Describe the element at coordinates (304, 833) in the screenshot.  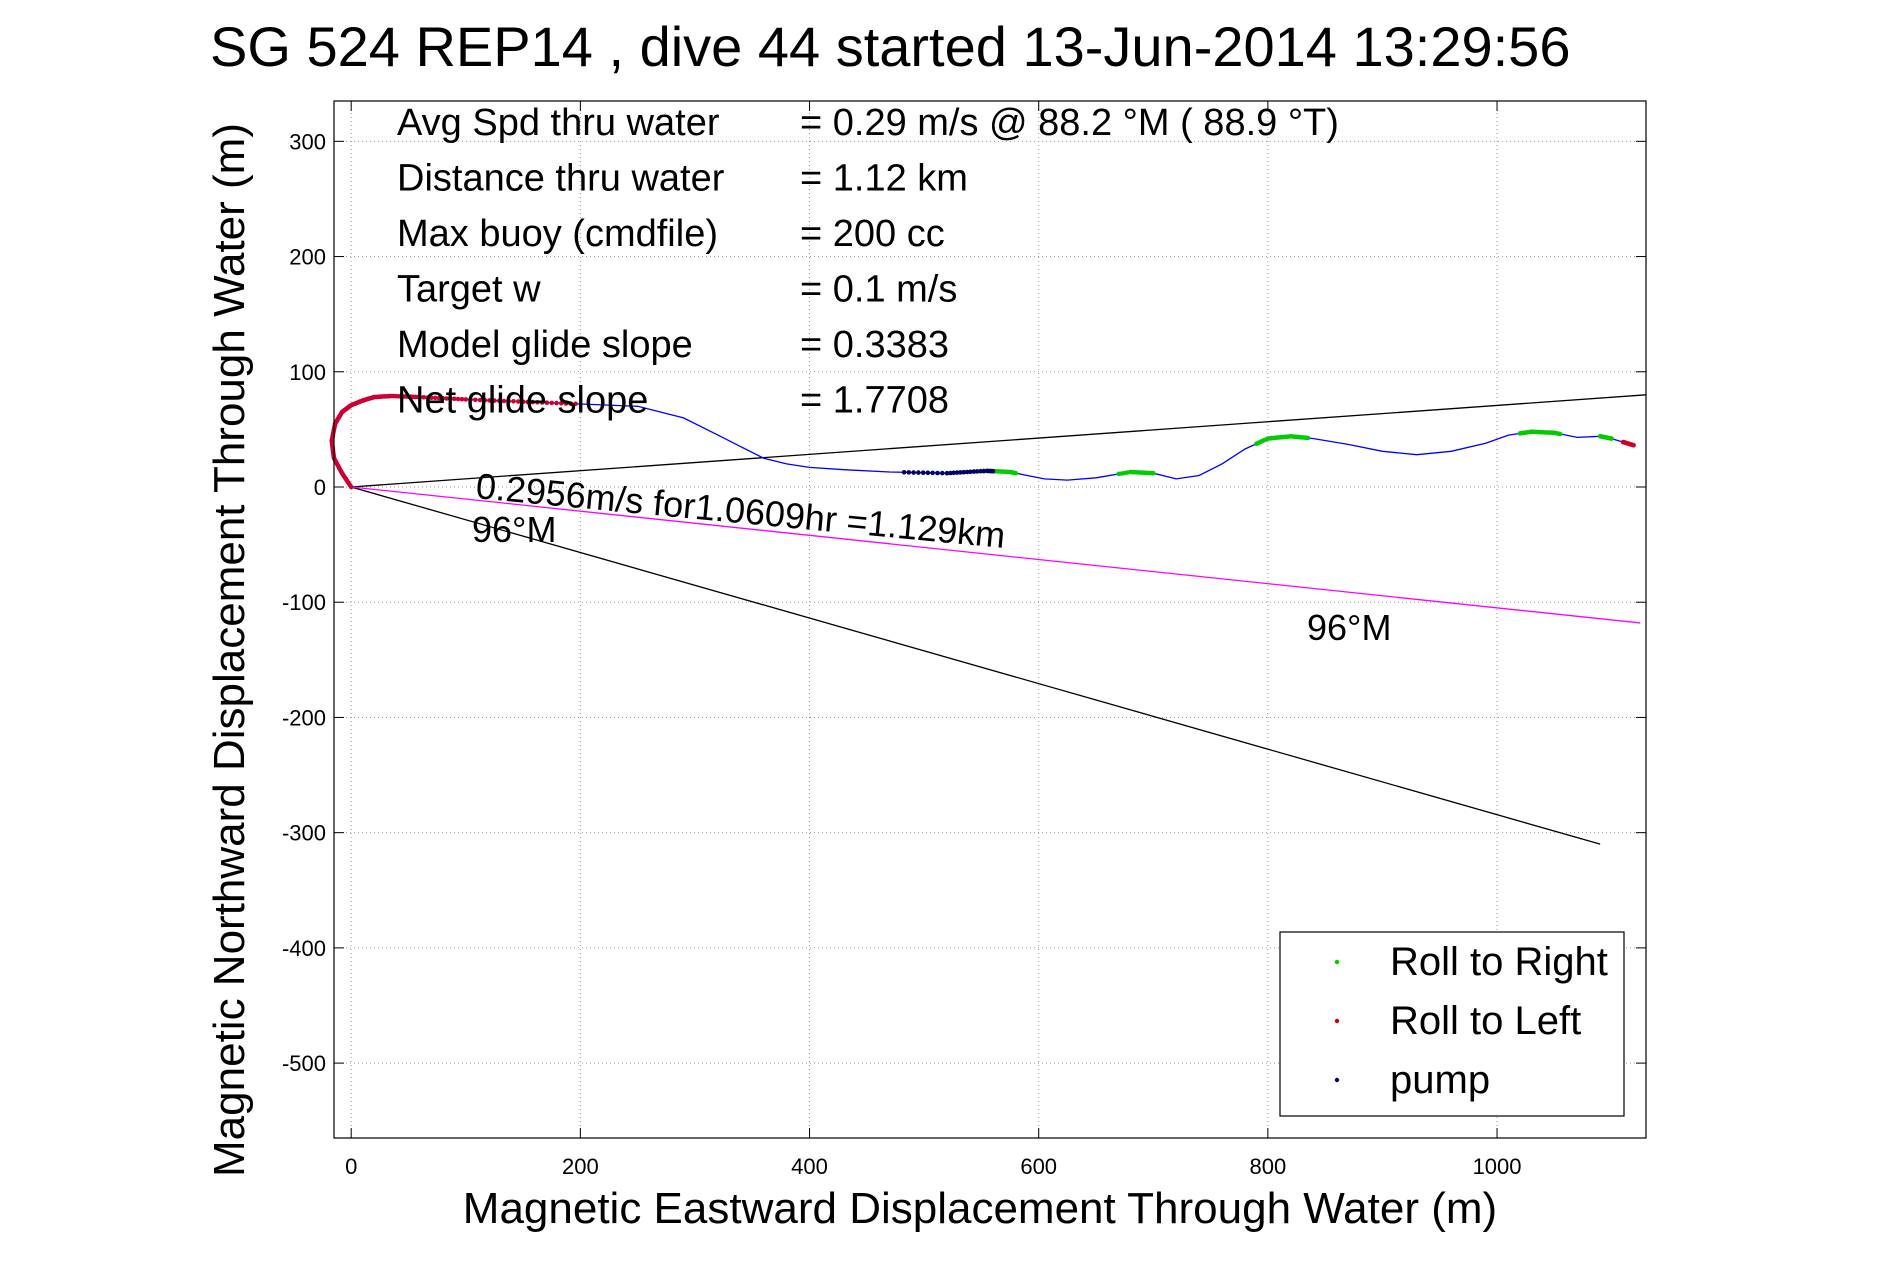
I see `y-tick-label: -300` at that location.